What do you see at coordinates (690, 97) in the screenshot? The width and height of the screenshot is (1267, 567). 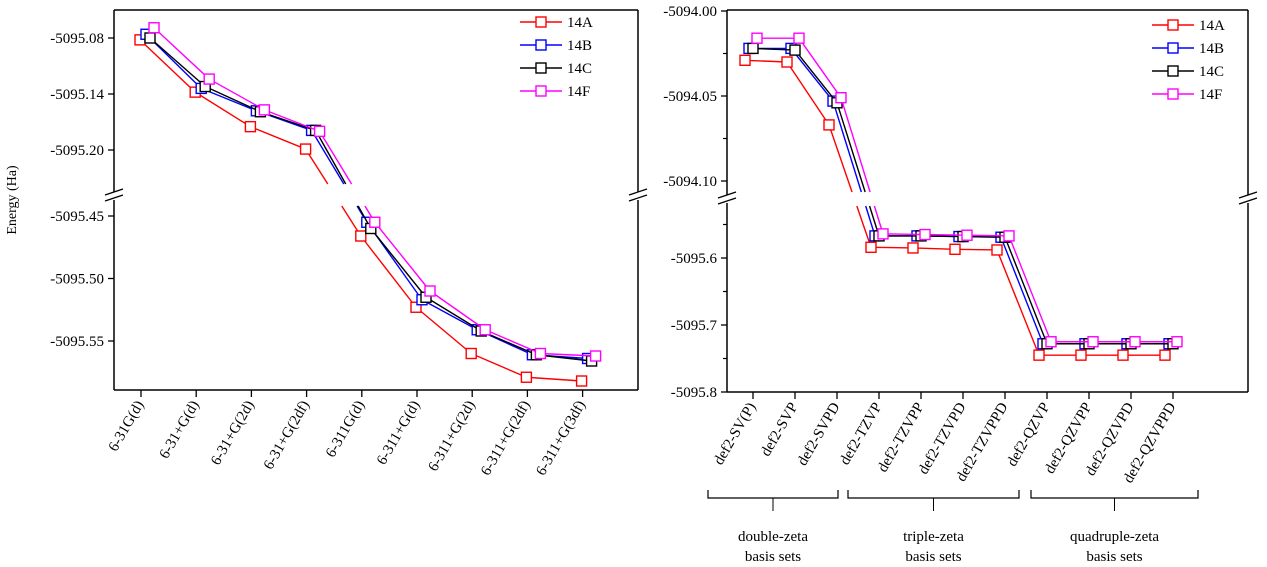 I see `y-tick-label: -5094.05` at bounding box center [690, 97].